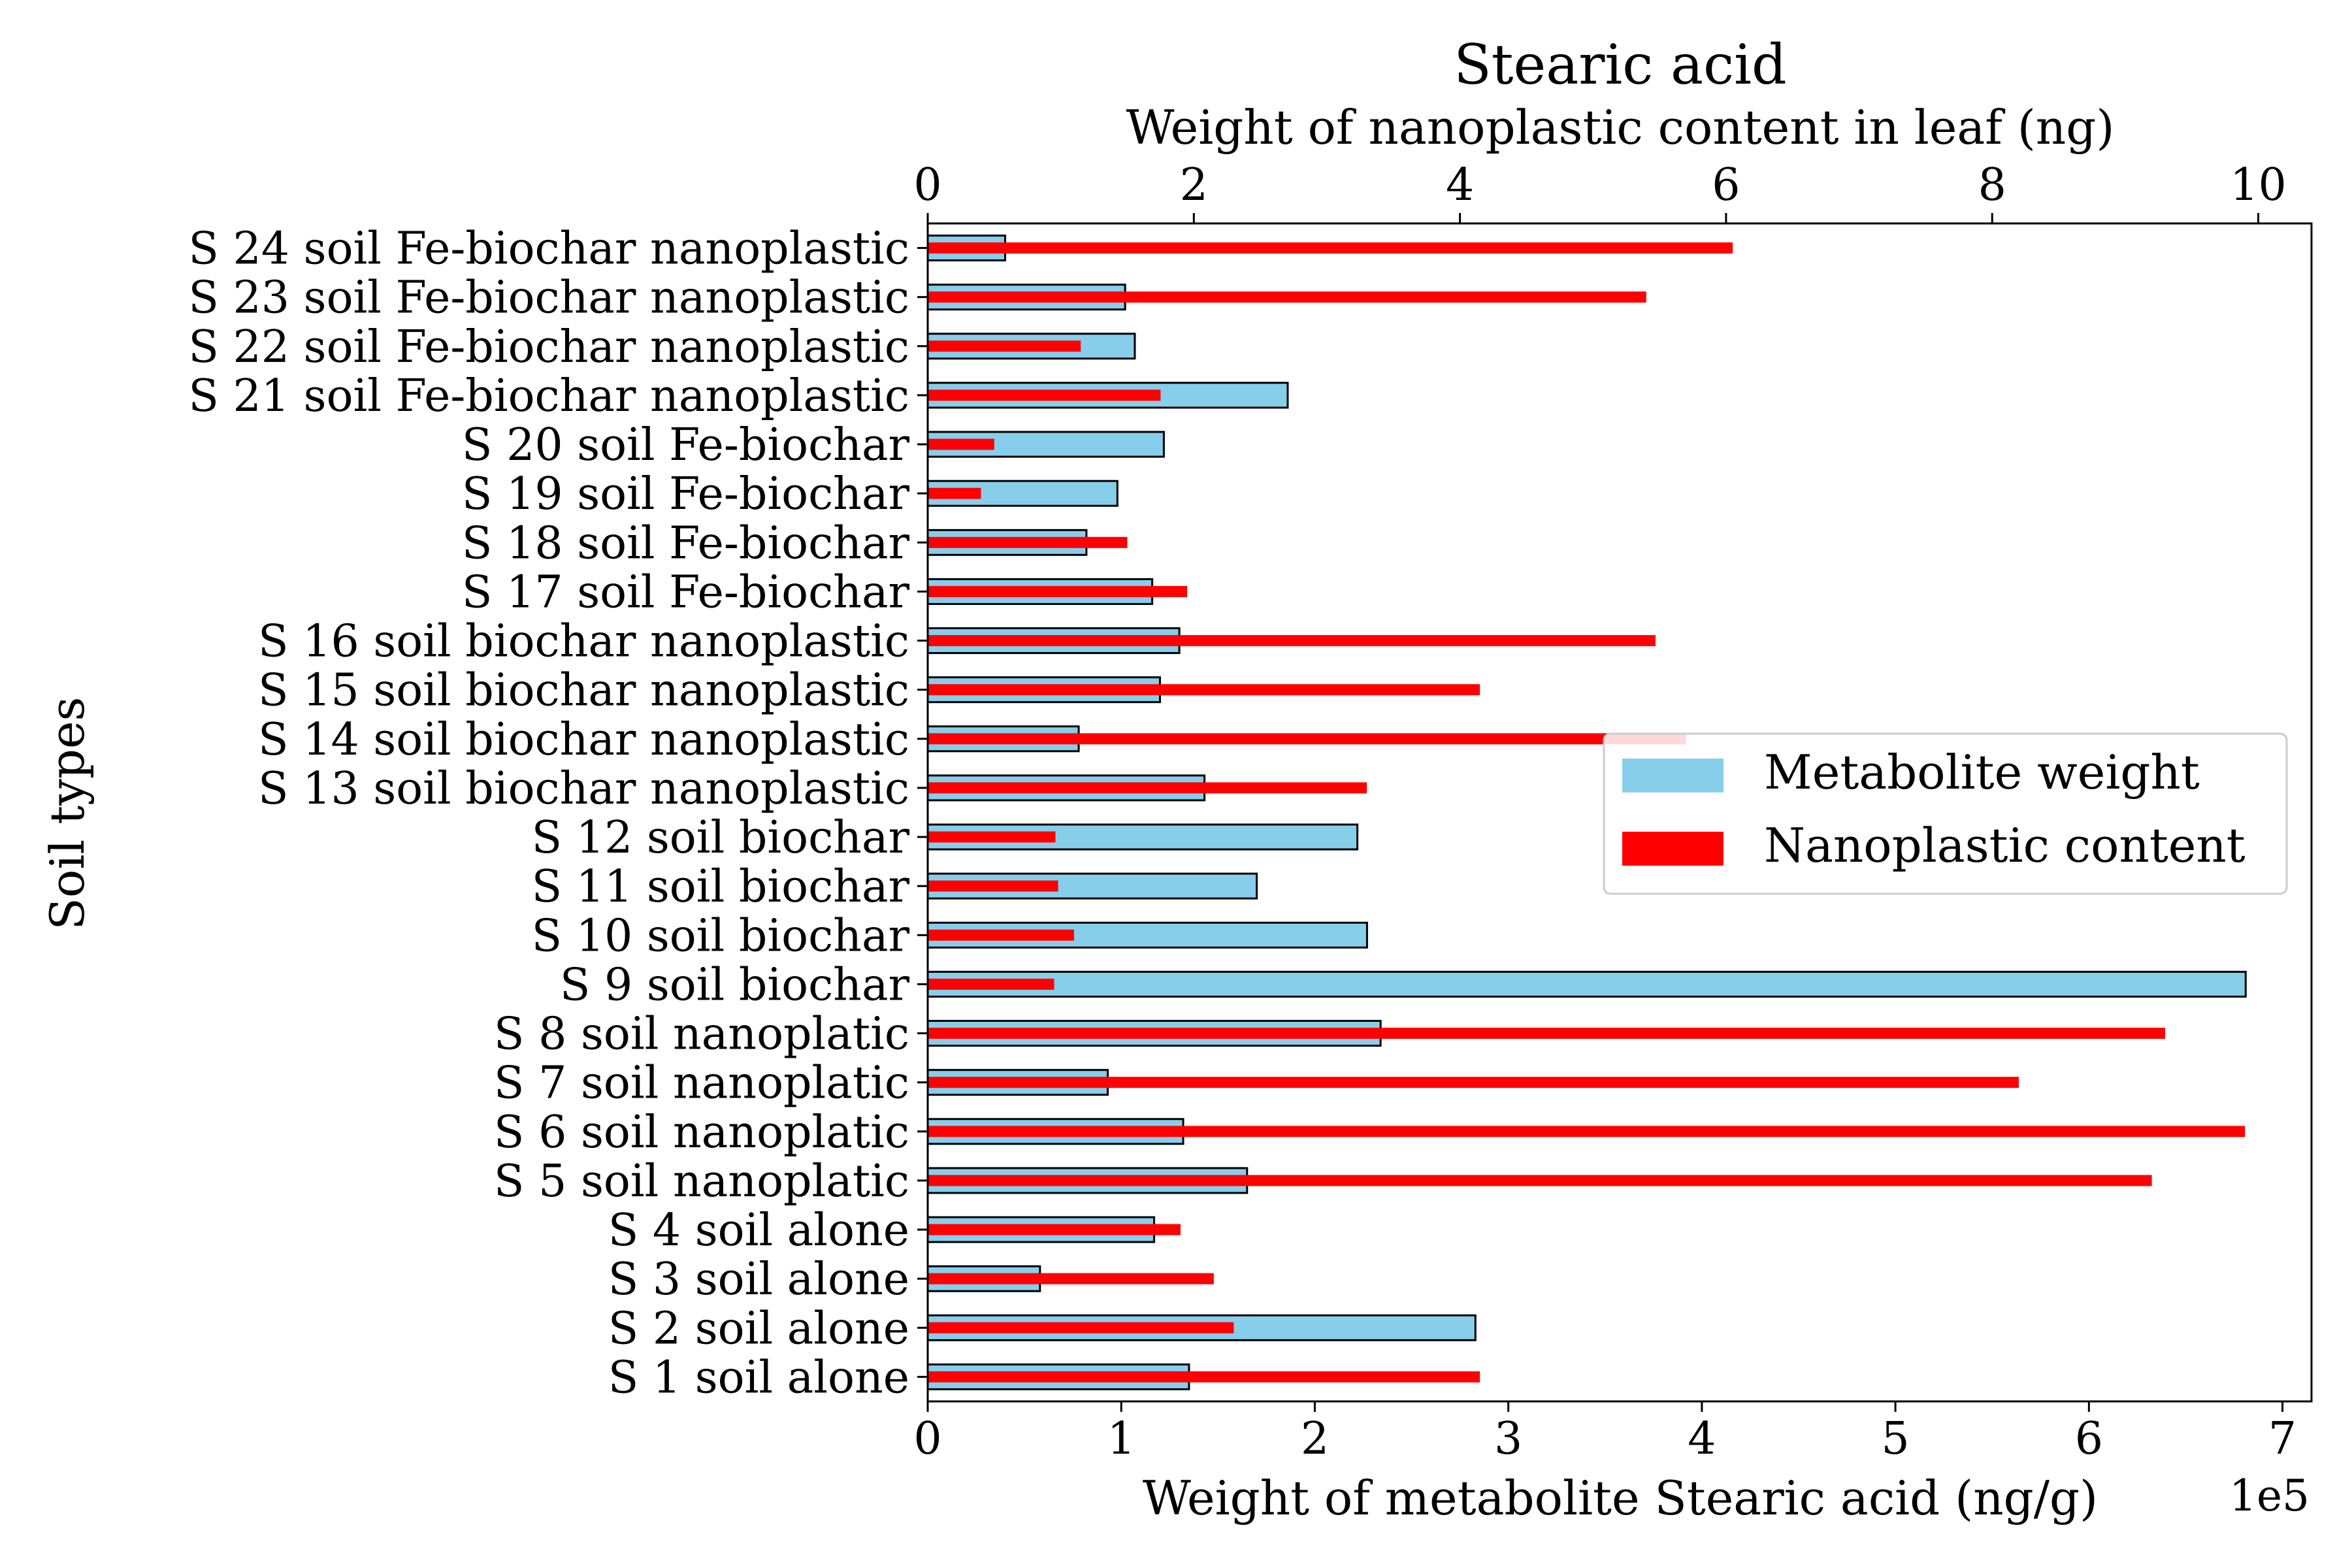 The image size is (2352, 1568). Describe the element at coordinates (686, 592) in the screenshot. I see `category-label: S 17 soil Fe-biochar` at that location.